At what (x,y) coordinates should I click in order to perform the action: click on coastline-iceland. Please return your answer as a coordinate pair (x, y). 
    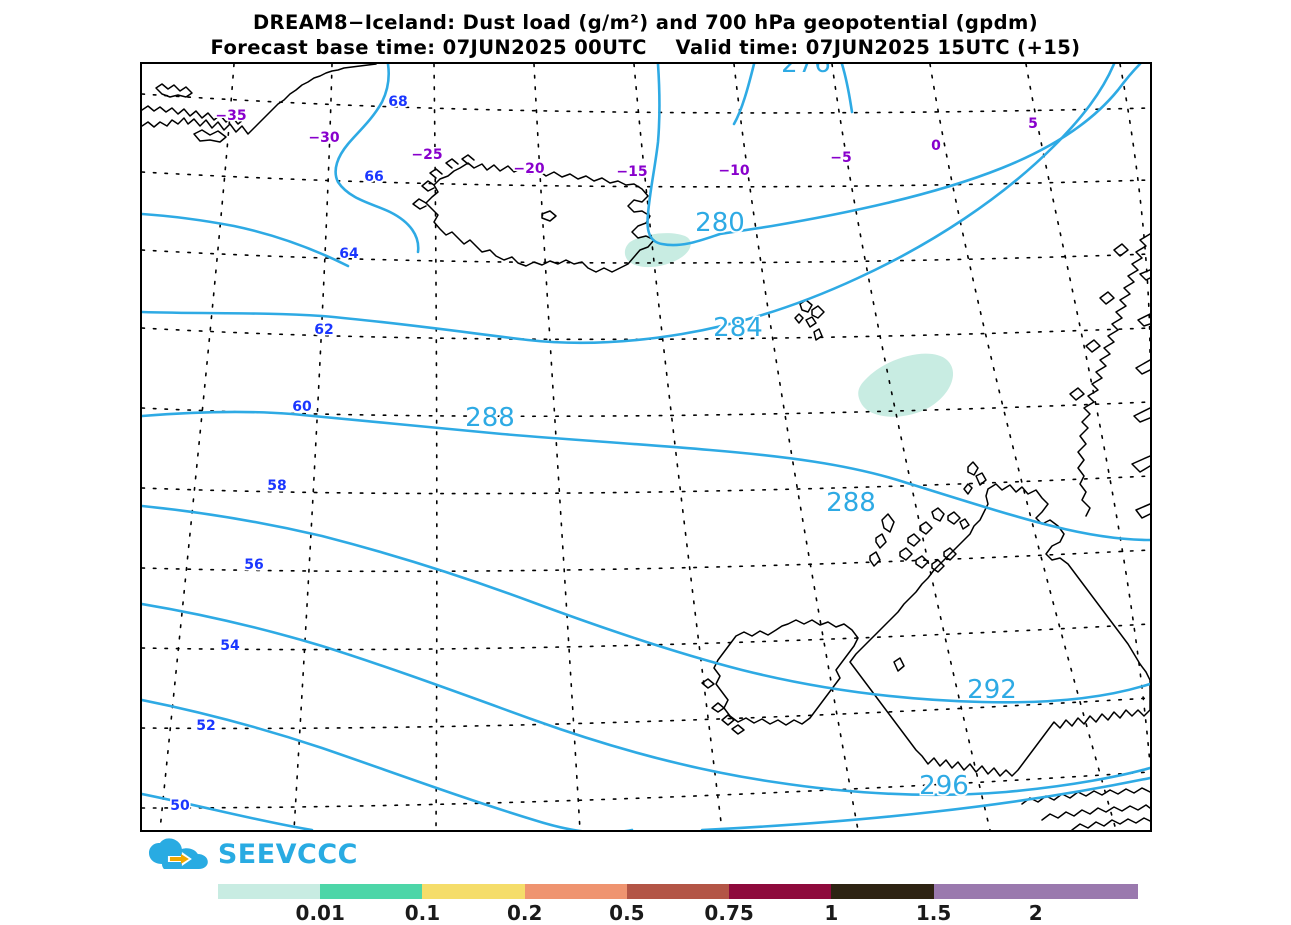
    Looking at the image, I should click on (540, 217).